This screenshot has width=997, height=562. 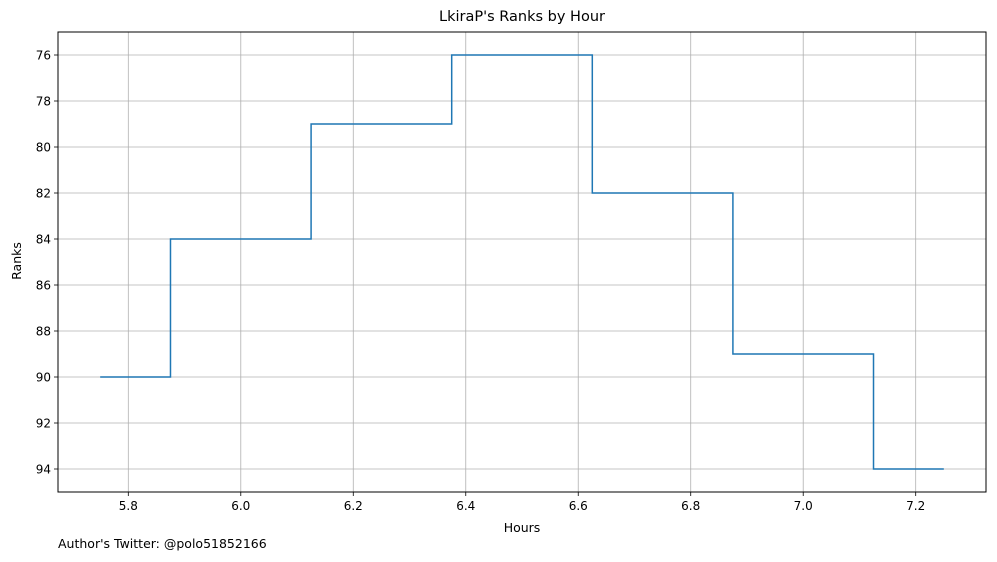 What do you see at coordinates (47, 263) in the screenshot?
I see `y-axis-ticks: 76 78 80 82 84 86 88 90 92 94` at bounding box center [47, 263].